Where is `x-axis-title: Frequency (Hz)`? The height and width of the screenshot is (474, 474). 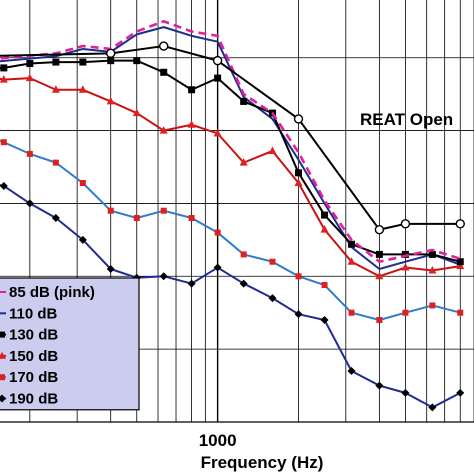 x-axis-title: Frequency (Hz) is located at coordinates (262, 462).